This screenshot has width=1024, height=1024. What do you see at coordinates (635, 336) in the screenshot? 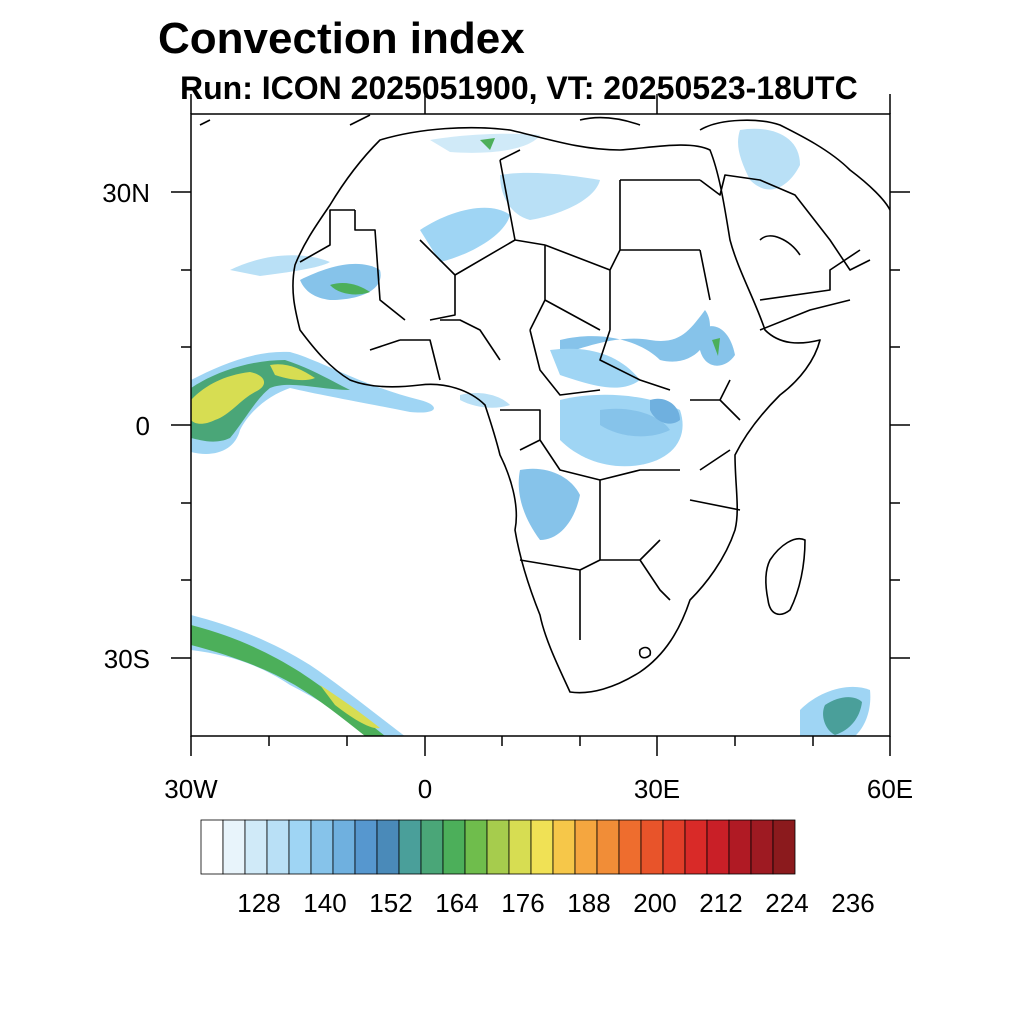
I see `convection-central-africa` at bounding box center [635, 336].